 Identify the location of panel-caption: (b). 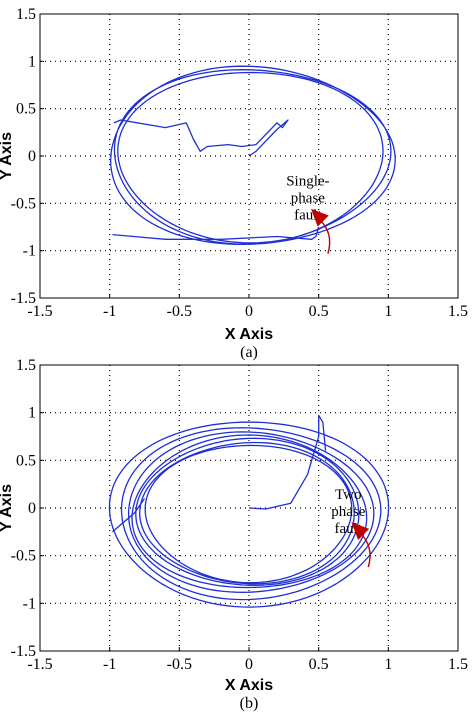
(249, 703).